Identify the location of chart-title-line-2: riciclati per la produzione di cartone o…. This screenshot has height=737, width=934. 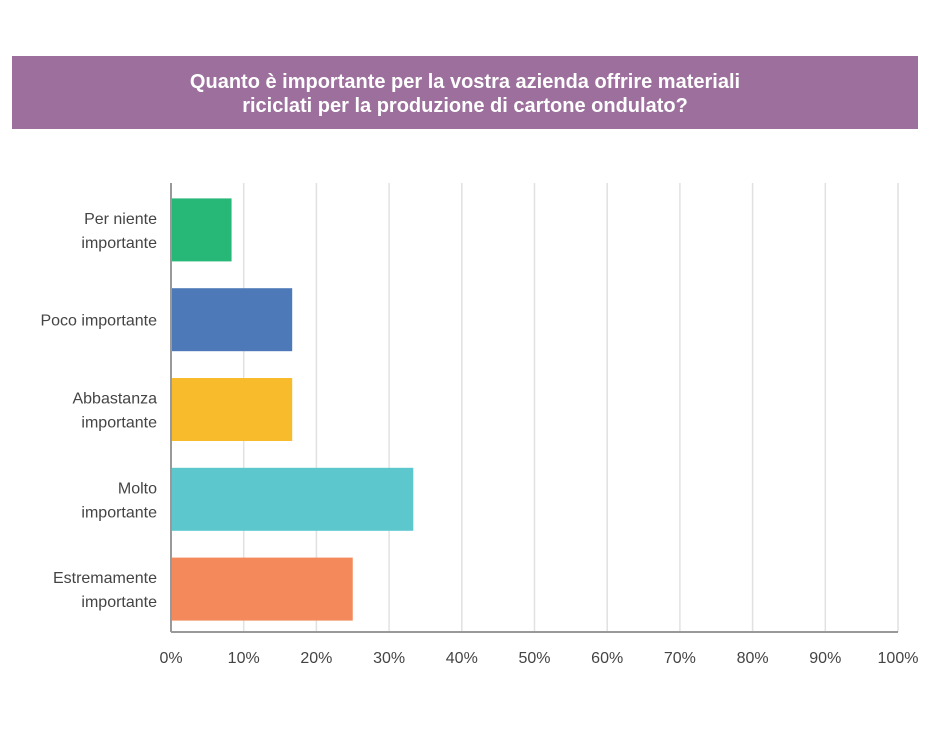
(465, 105).